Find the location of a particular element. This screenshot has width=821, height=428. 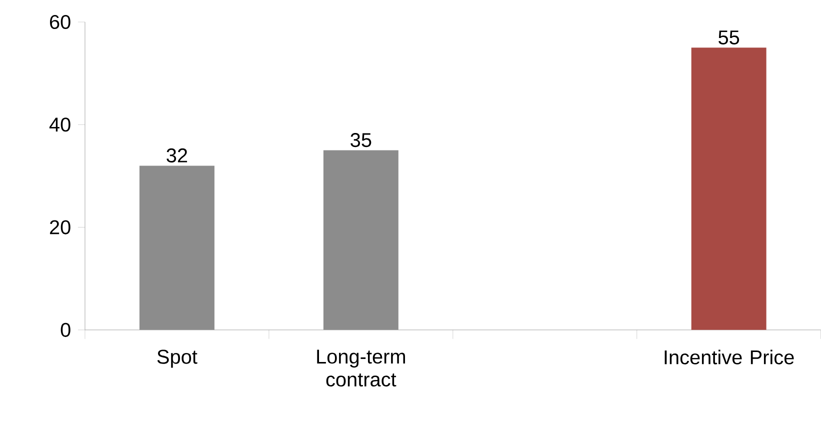

data-label: 35 is located at coordinates (361, 140).